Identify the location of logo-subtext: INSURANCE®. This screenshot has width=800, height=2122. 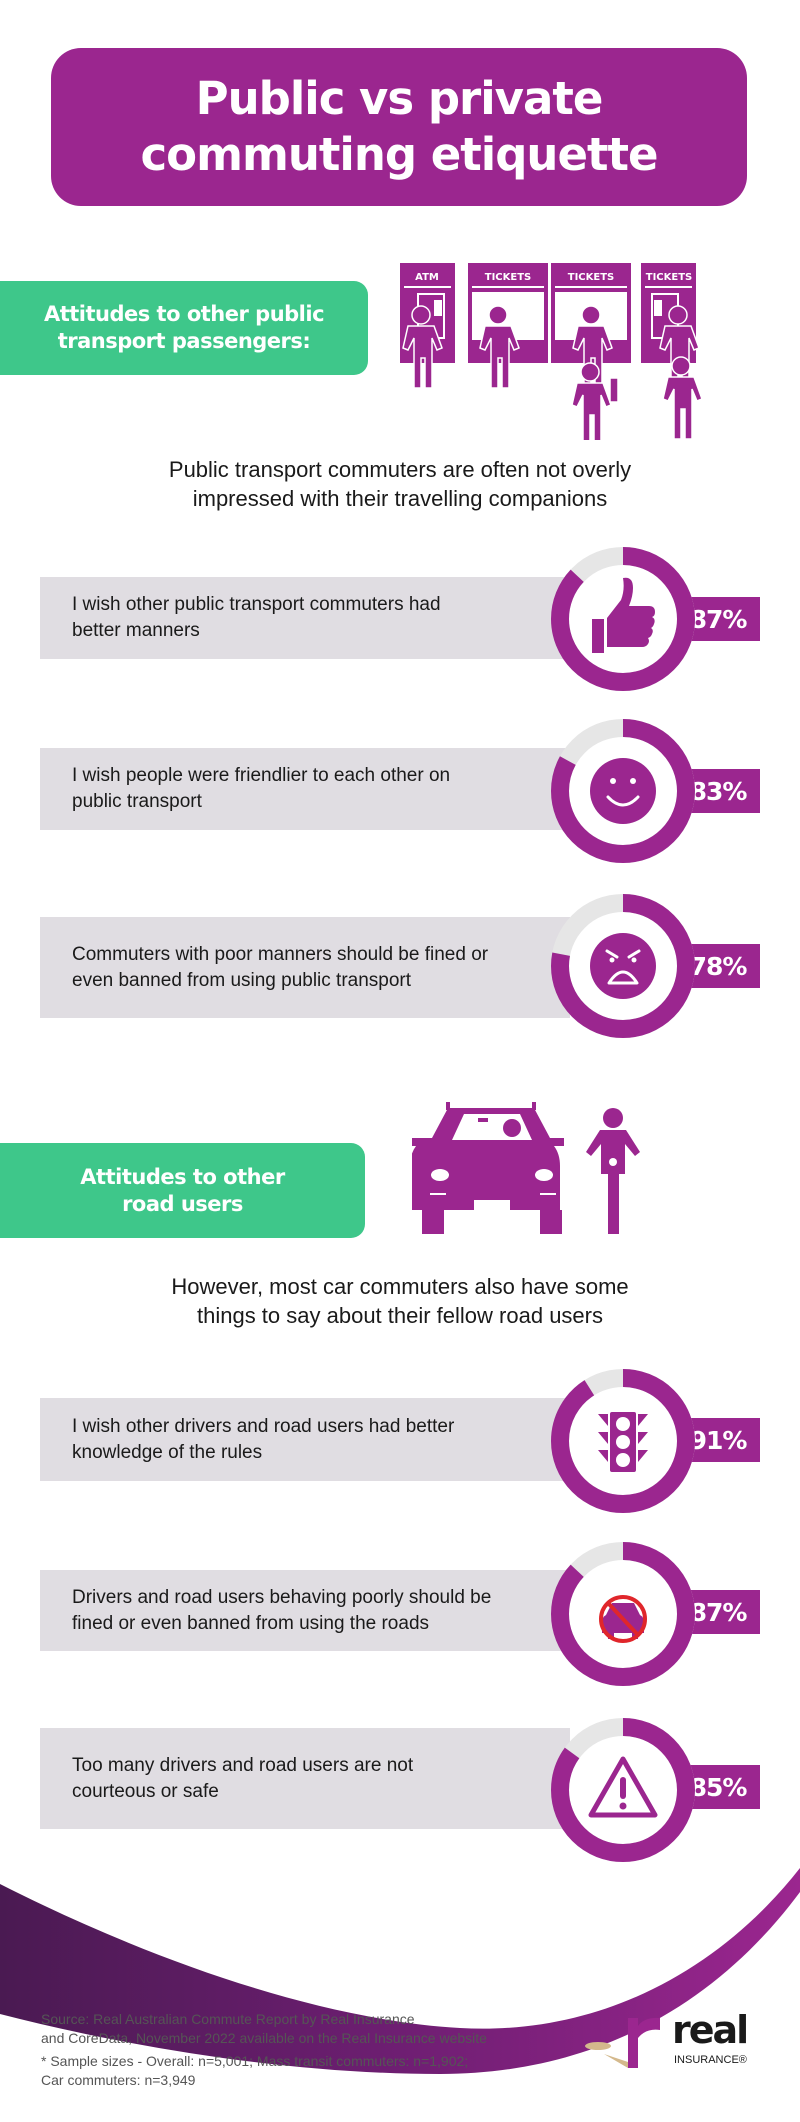
(710, 2060).